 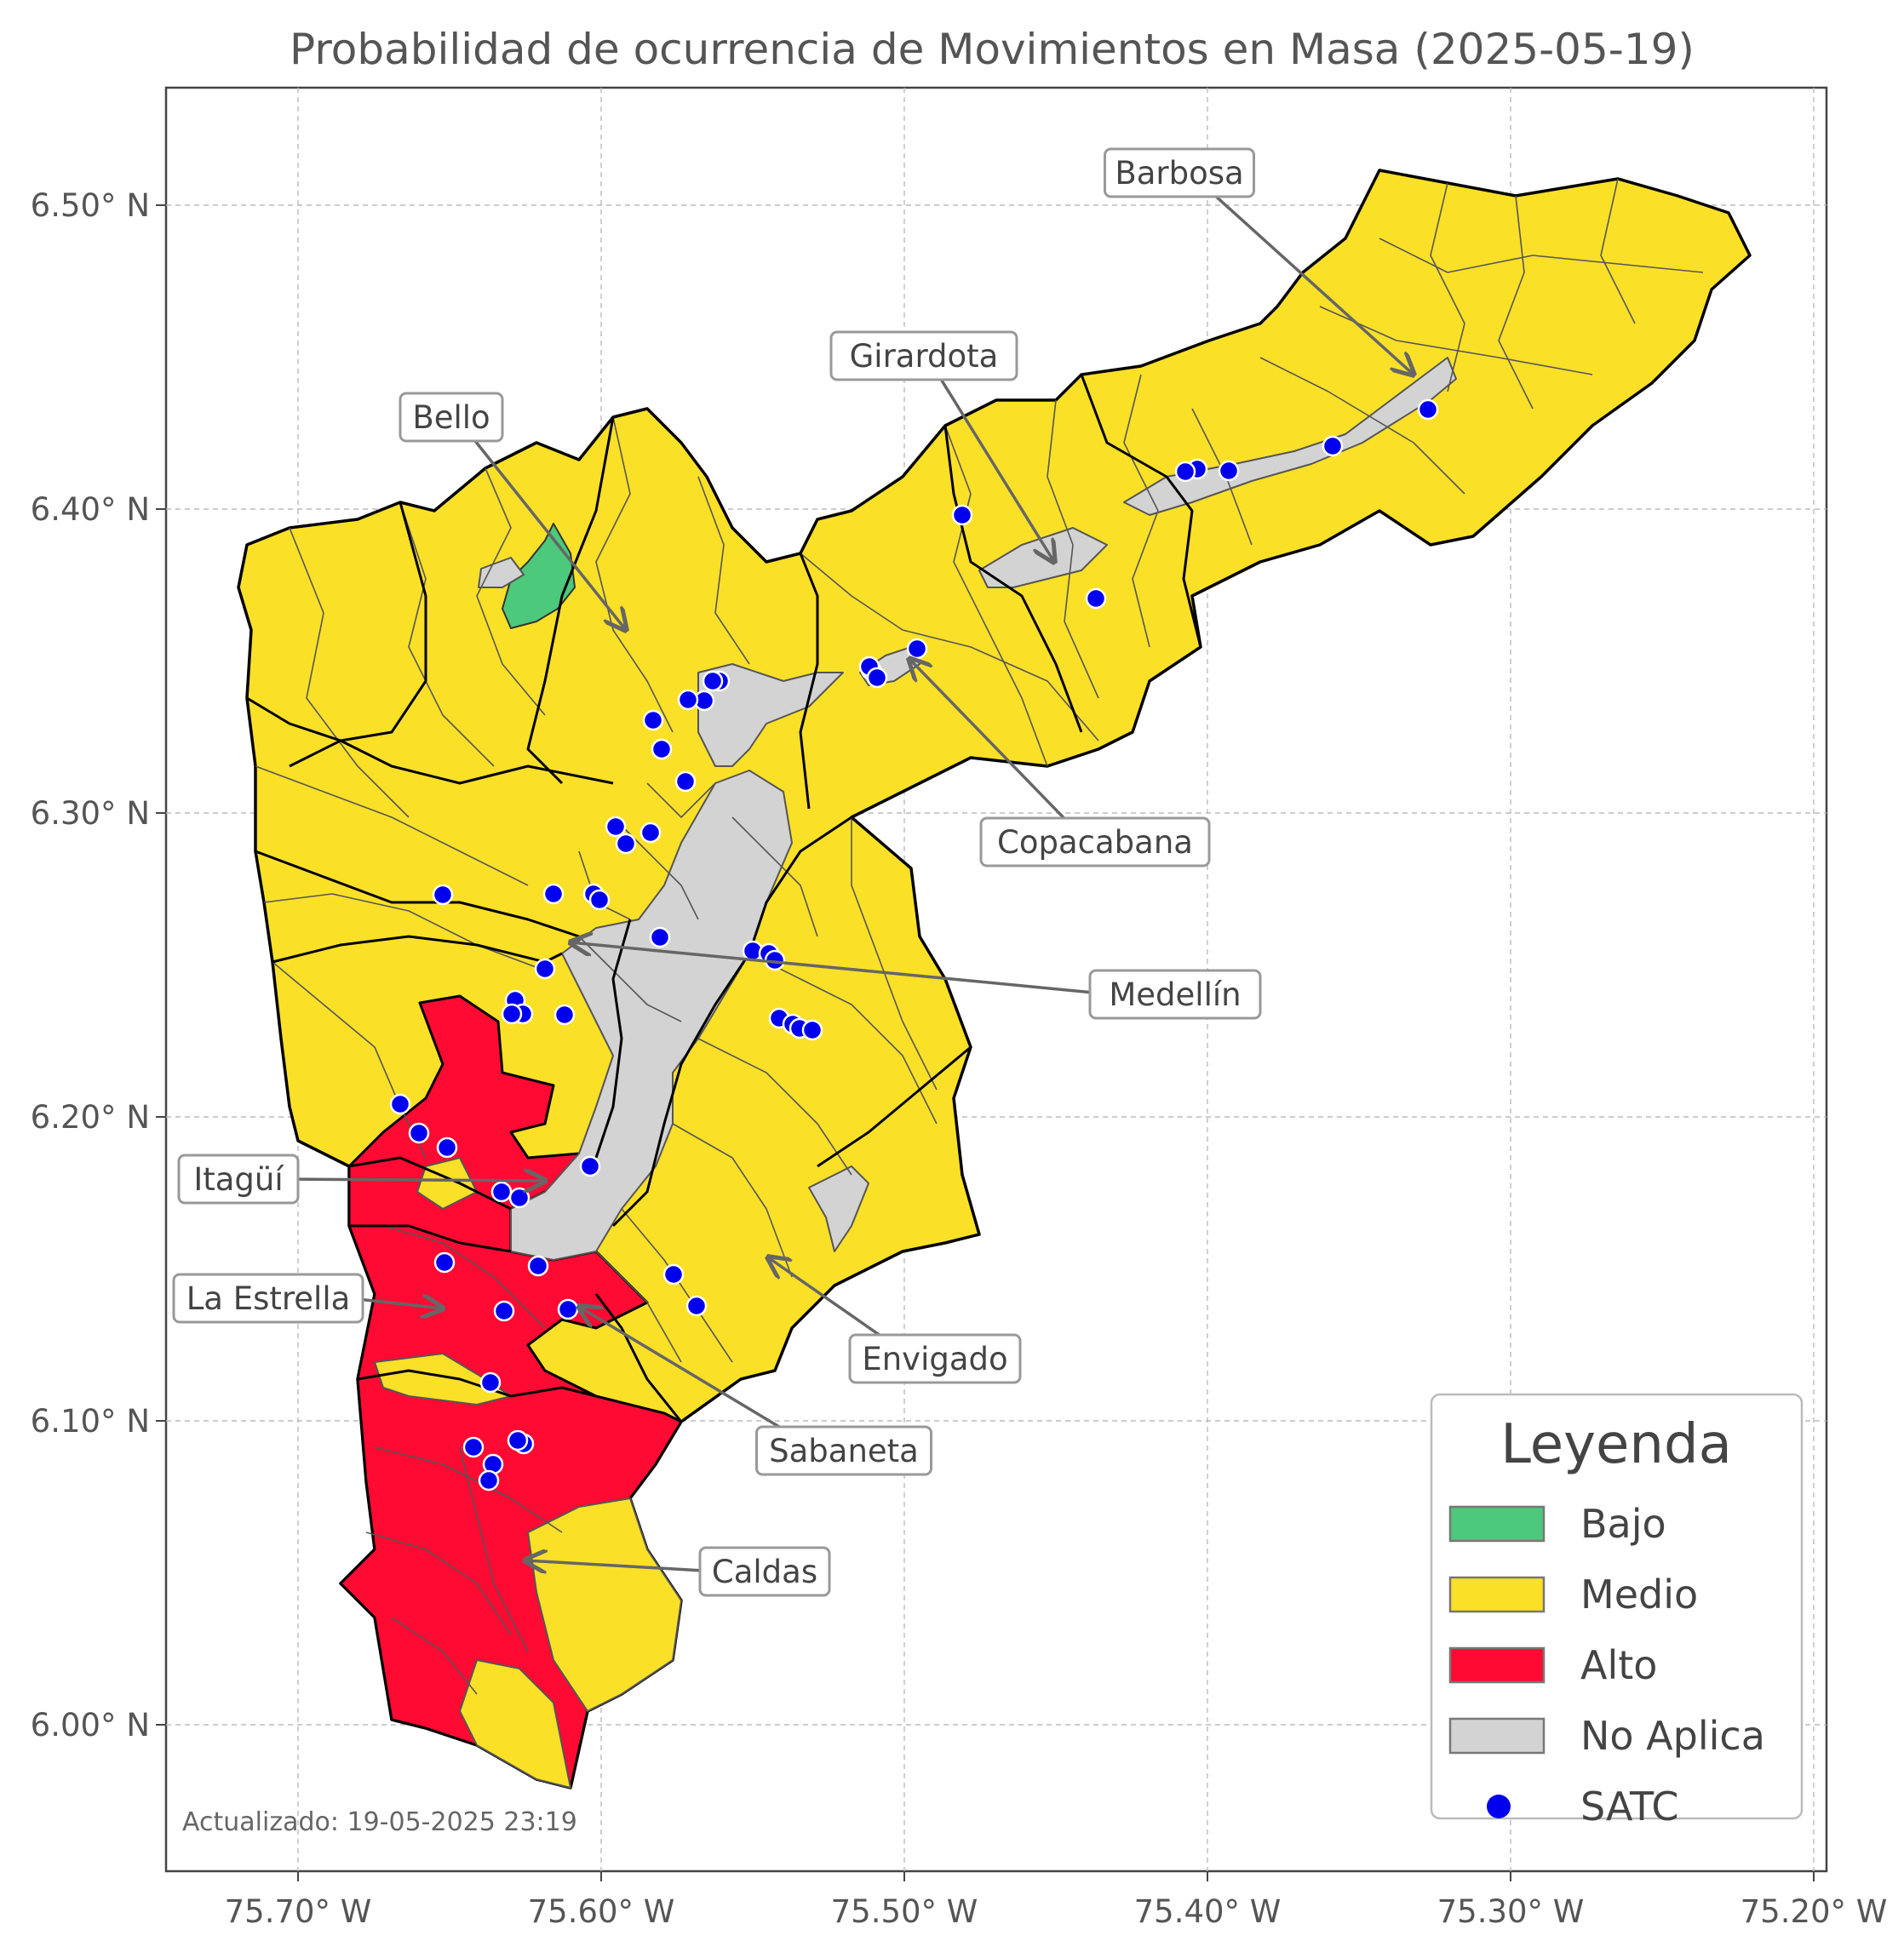 I want to click on callout-label: Girardota, so click(x=925, y=356).